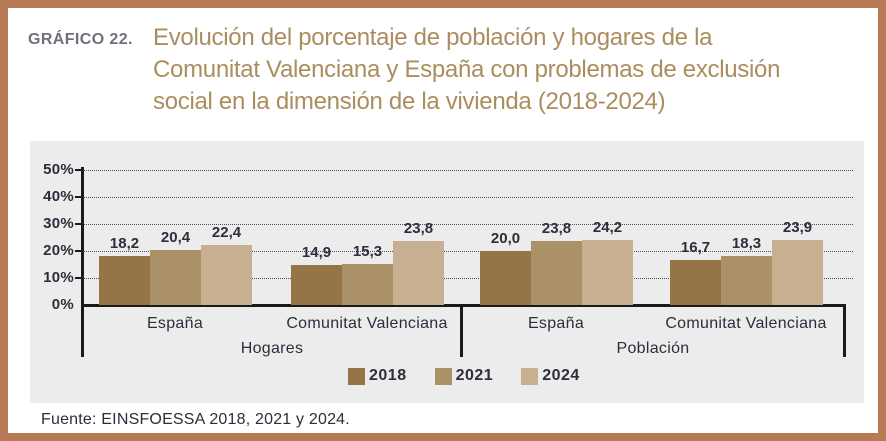  Describe the element at coordinates (746, 243) in the screenshot. I see `bar-value-label: 18,3` at that location.